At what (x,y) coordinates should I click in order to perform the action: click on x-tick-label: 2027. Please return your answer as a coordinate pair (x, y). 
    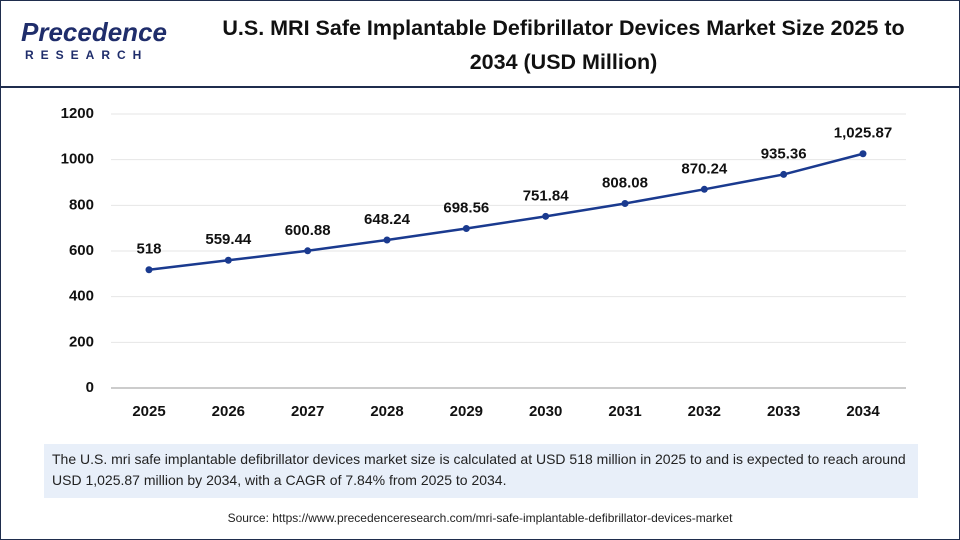
    Looking at the image, I should click on (307, 411).